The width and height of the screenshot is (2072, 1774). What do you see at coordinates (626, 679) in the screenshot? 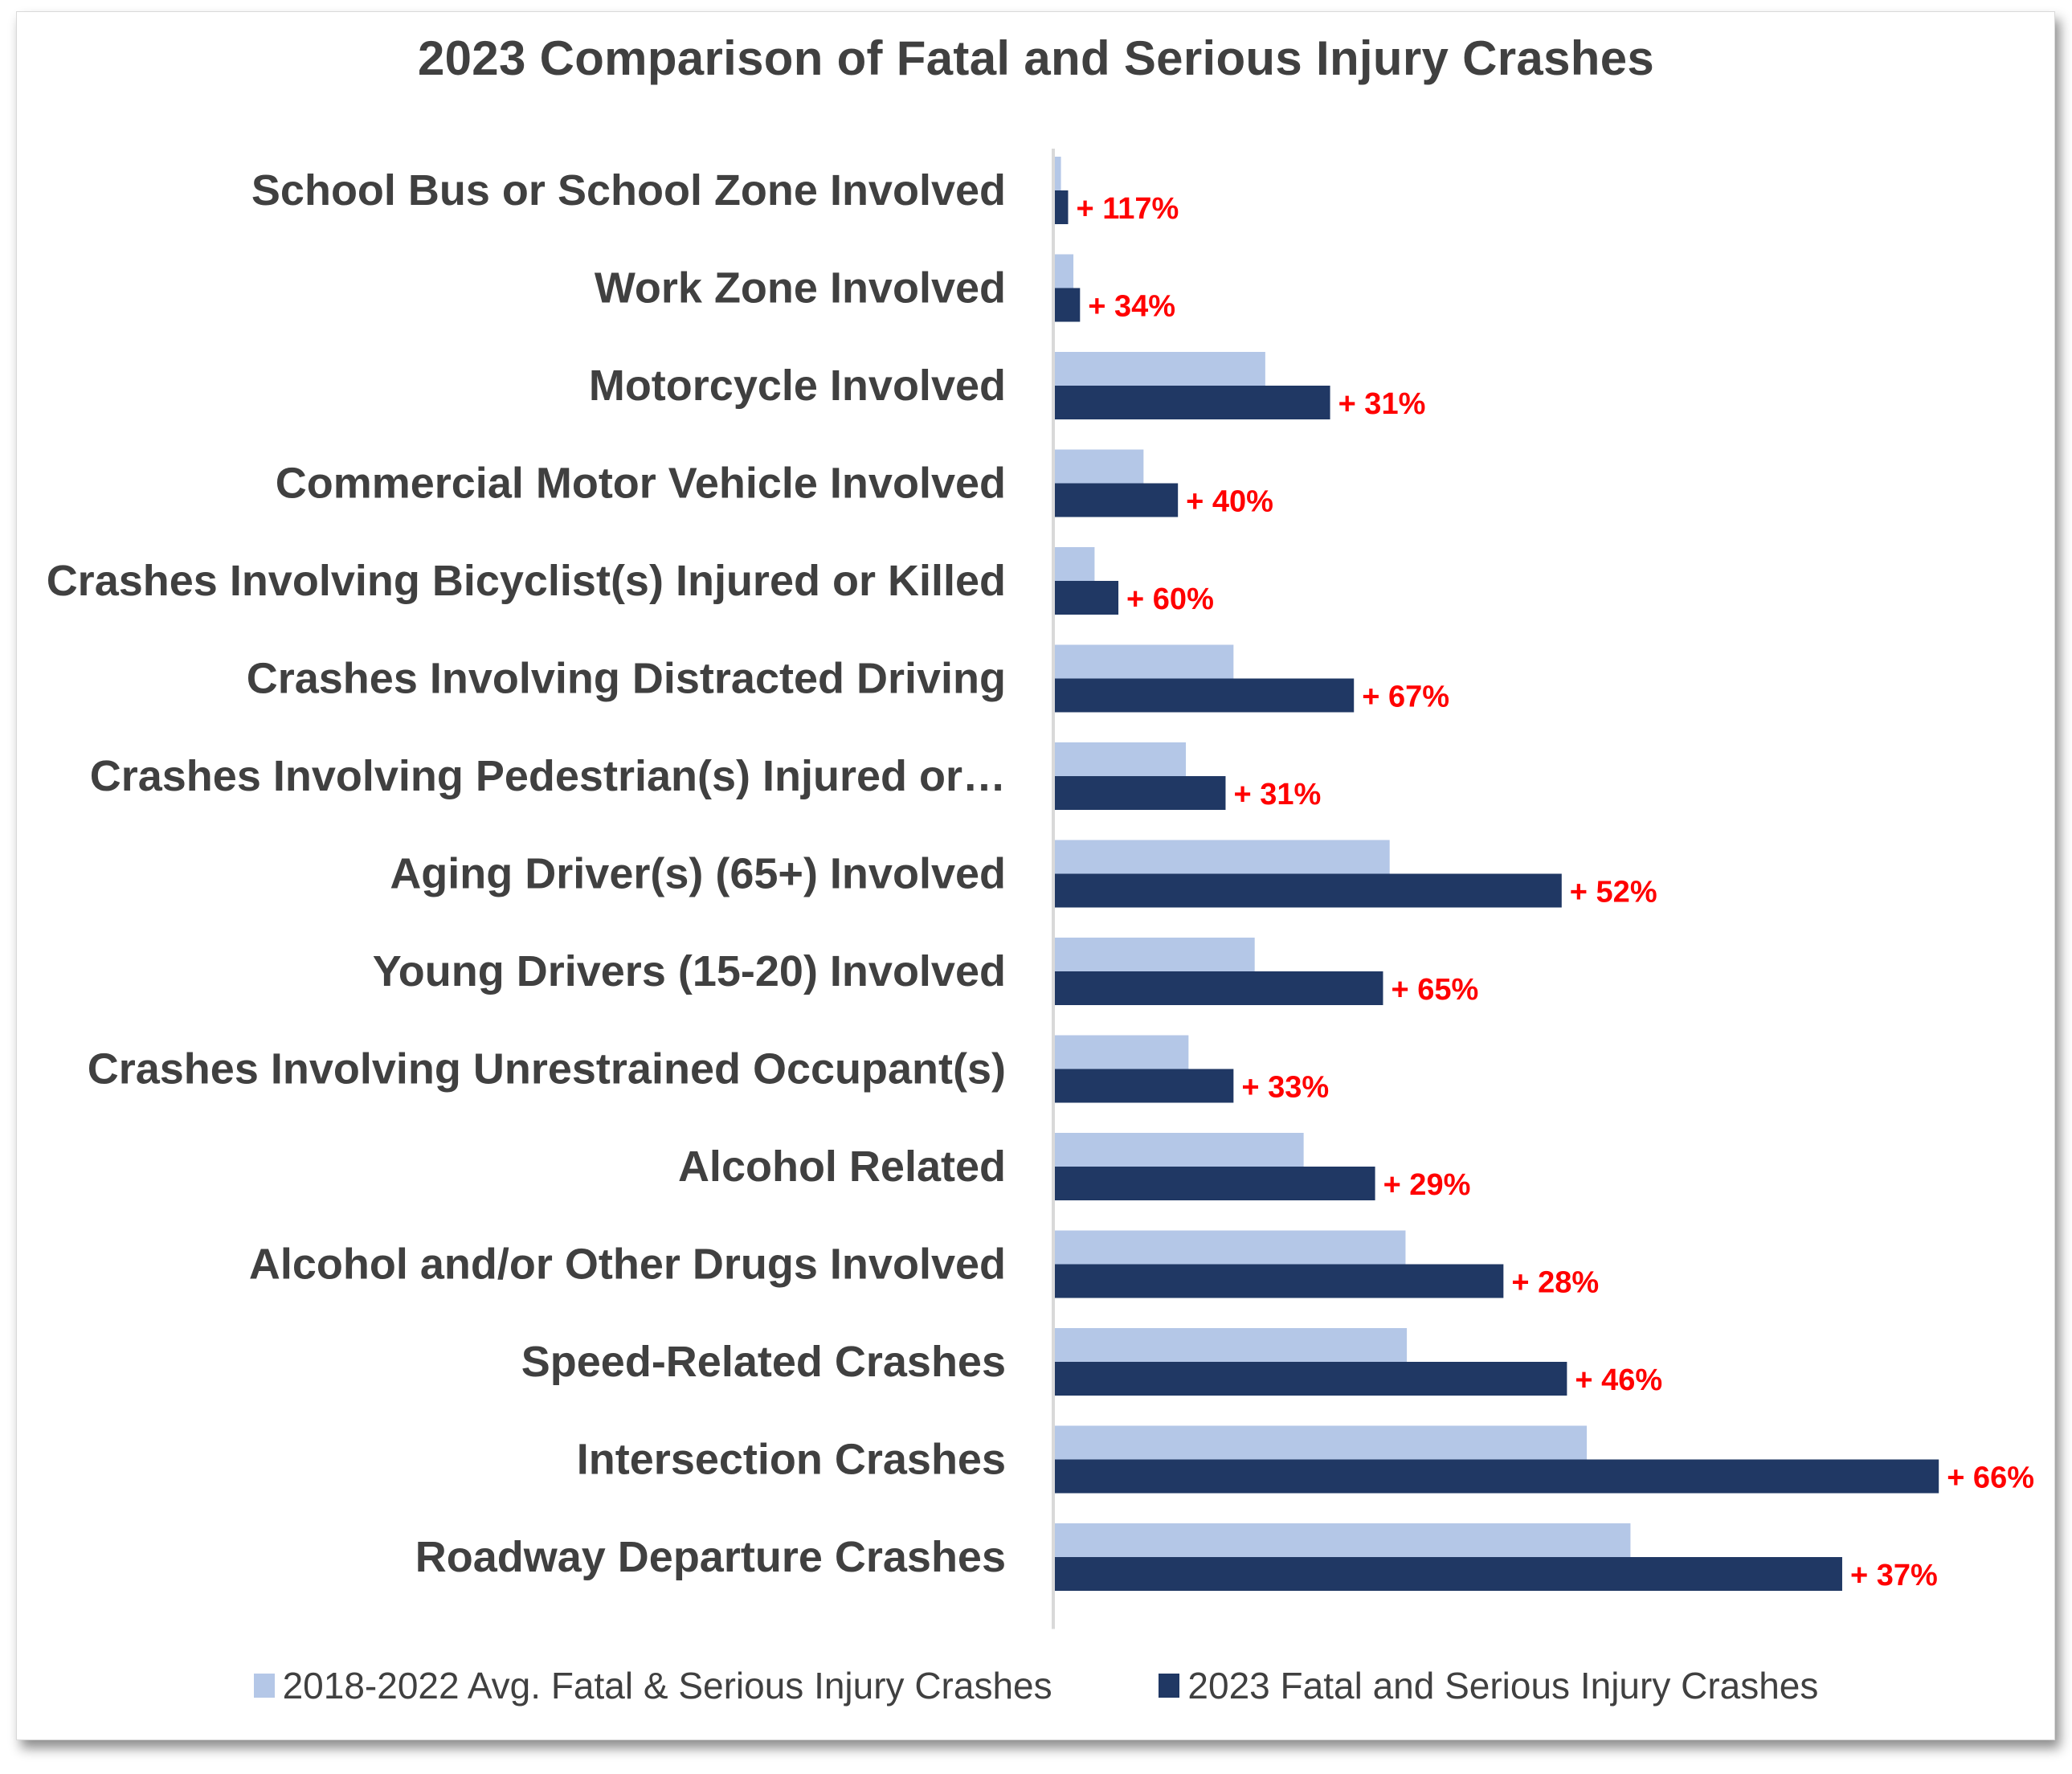
I see `category-label: Crashes Involving Distracted Driving` at bounding box center [626, 679].